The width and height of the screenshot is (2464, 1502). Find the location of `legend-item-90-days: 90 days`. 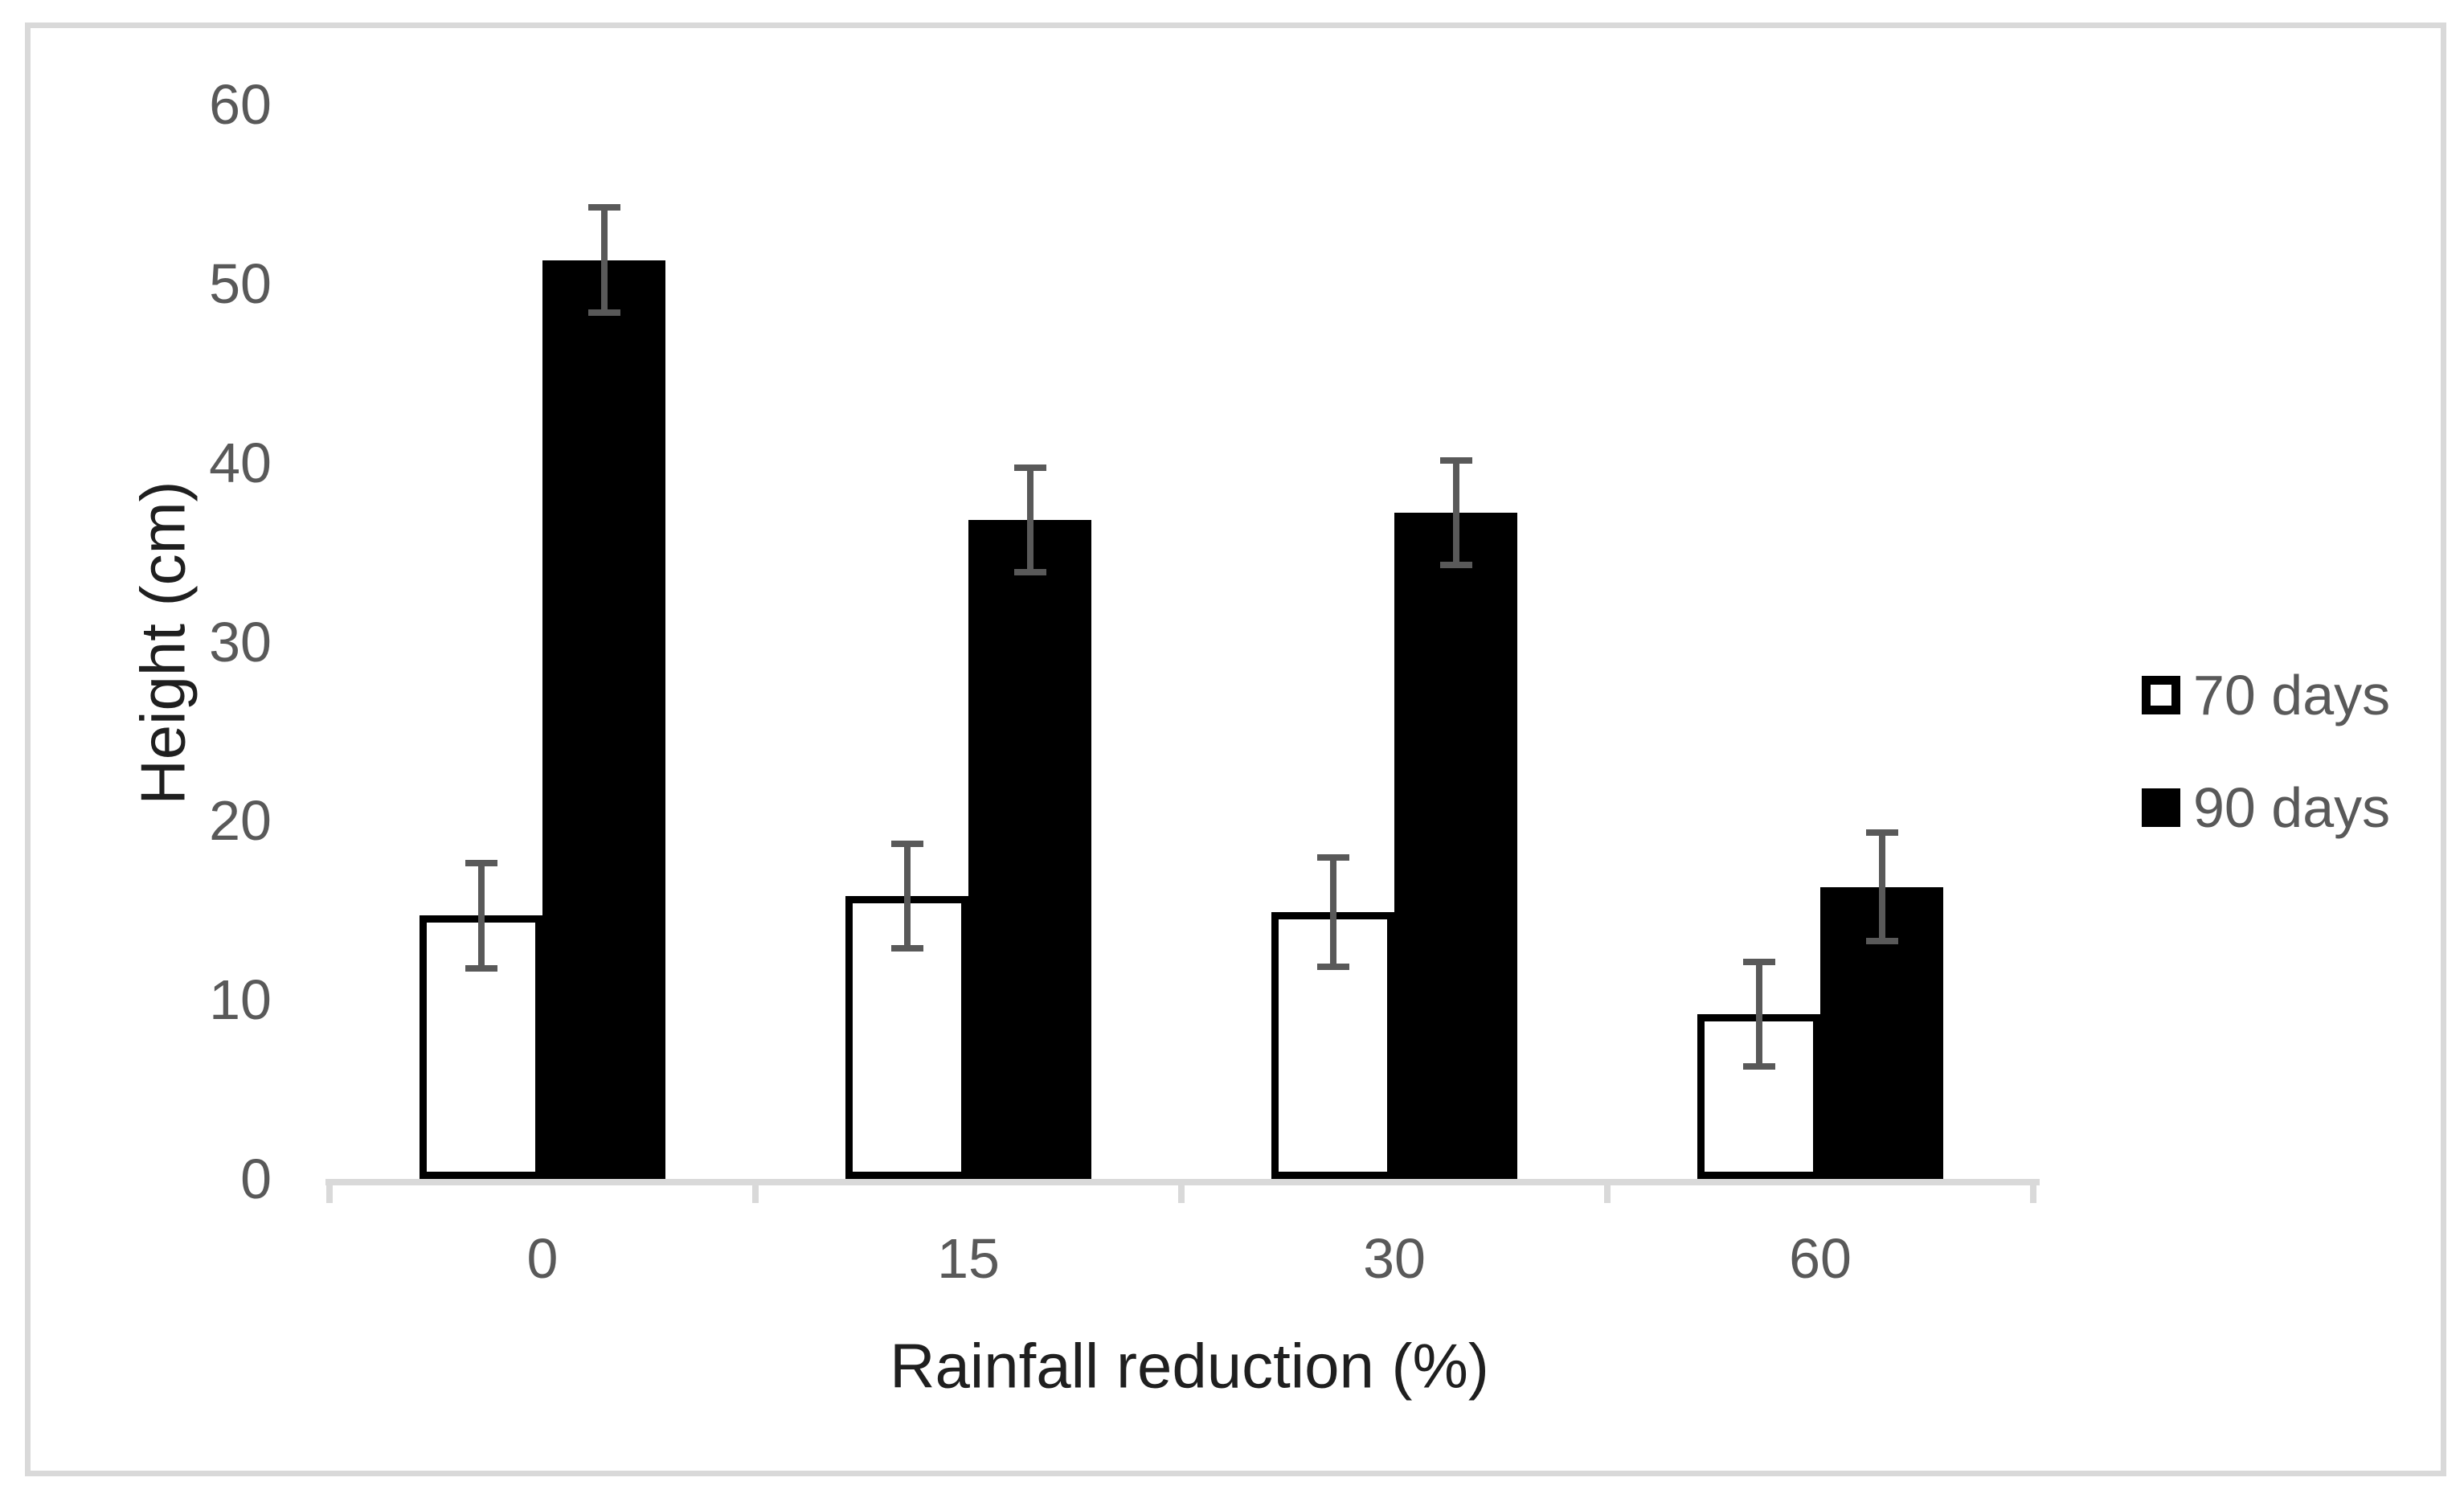

legend-item-90-days: 90 days is located at coordinates (2266, 807).